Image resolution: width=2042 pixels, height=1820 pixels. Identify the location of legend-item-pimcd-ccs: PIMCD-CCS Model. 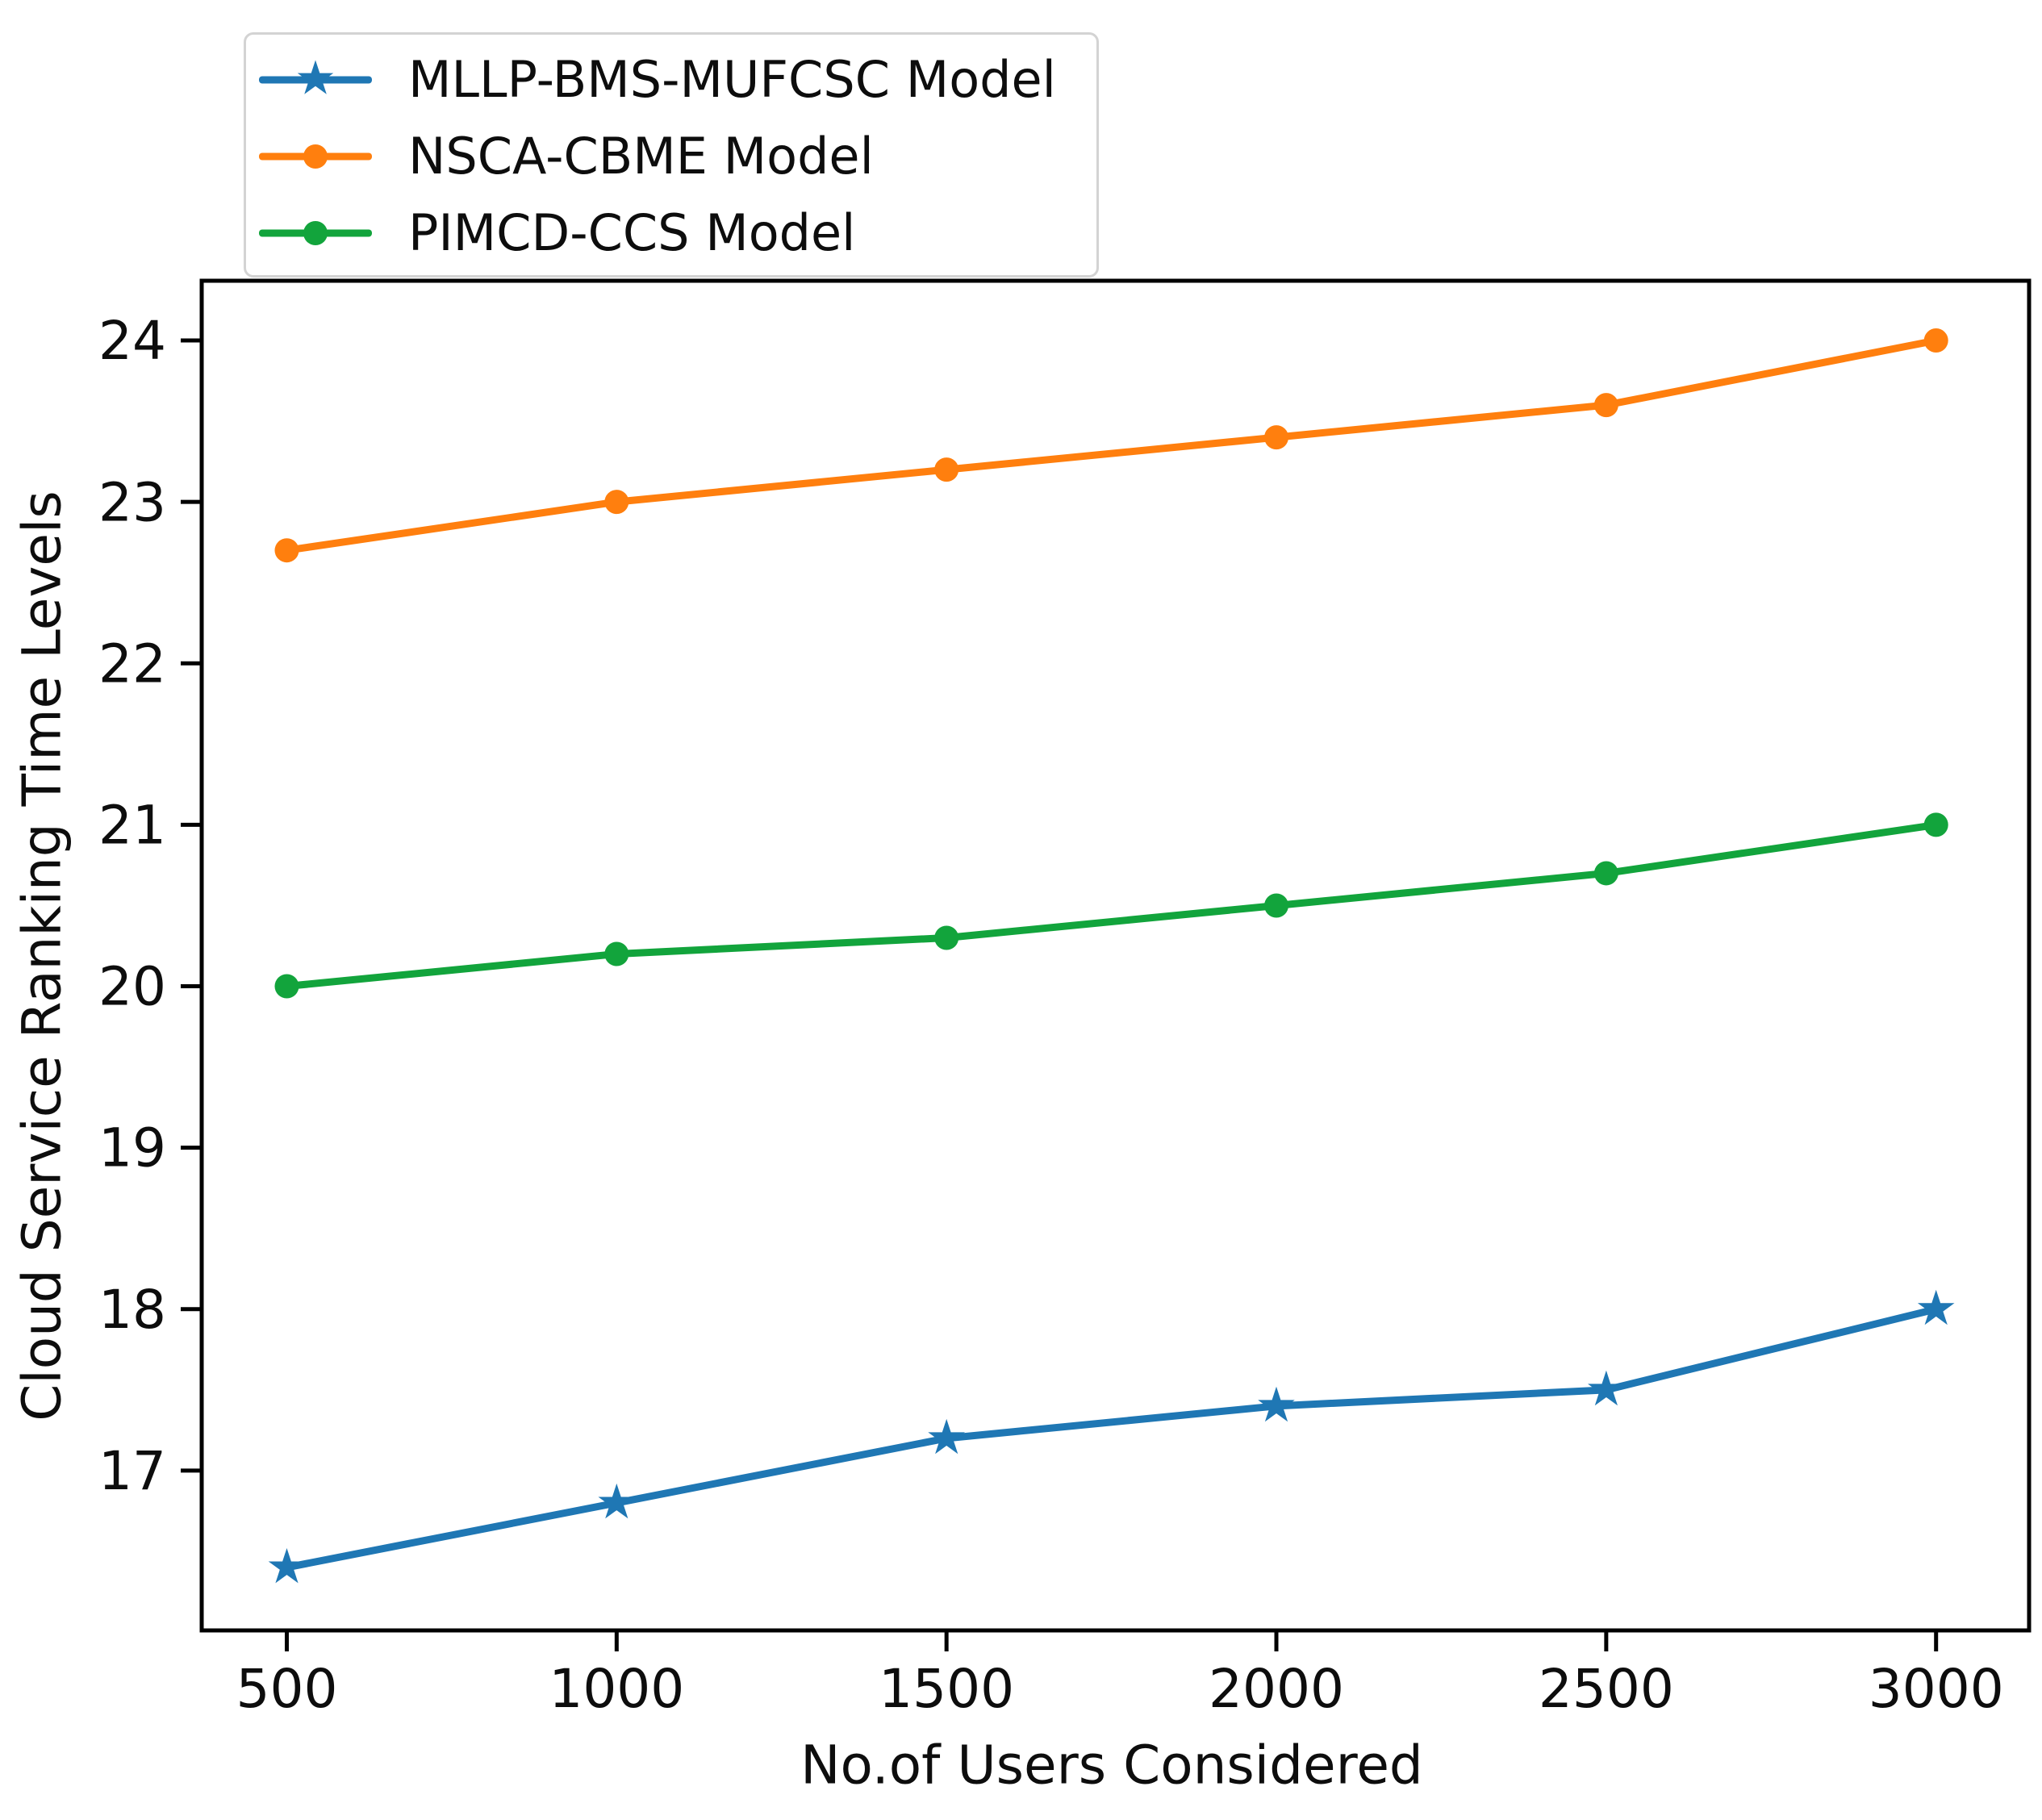
(671, 232).